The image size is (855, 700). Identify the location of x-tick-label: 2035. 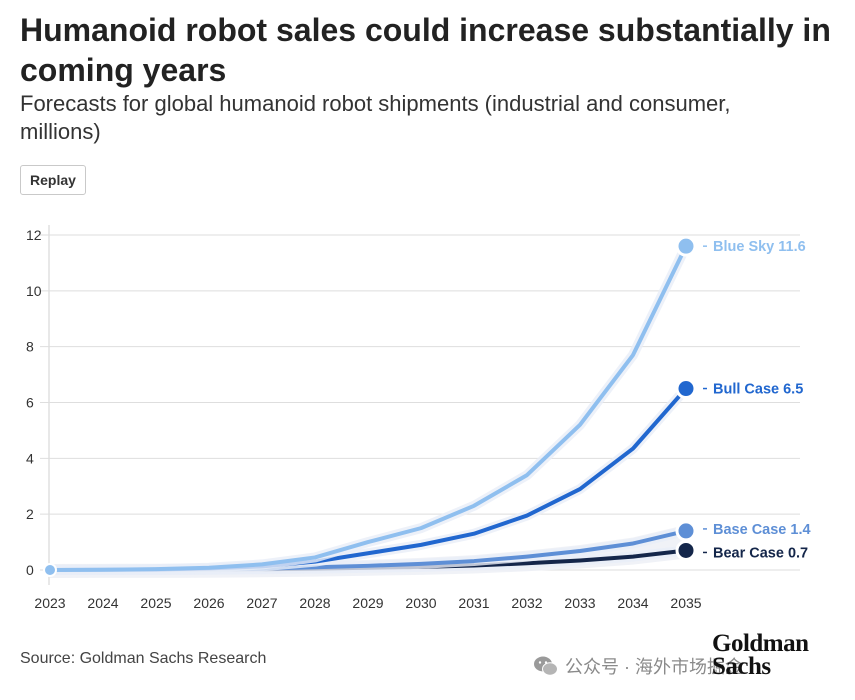
(685, 603).